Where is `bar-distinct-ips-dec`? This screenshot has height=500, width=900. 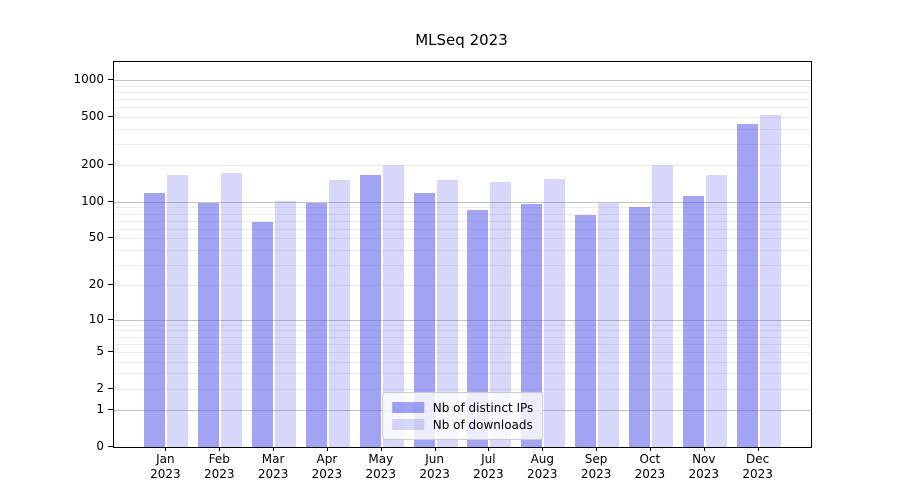
bar-distinct-ips-dec is located at coordinates (747, 285).